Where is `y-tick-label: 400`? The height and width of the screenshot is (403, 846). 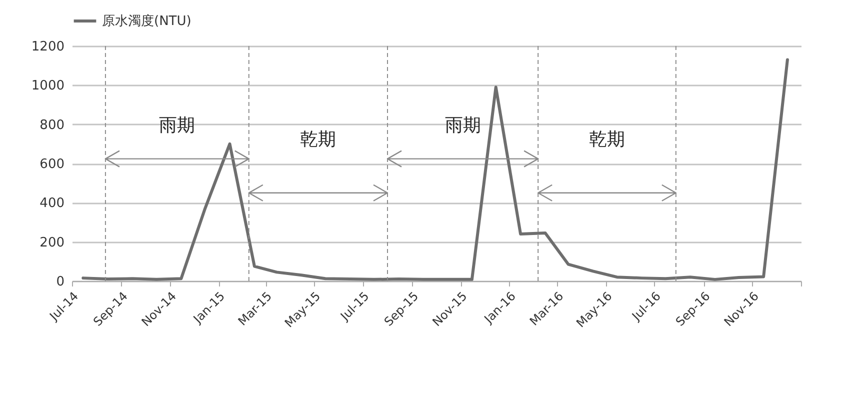 y-tick-label: 400 is located at coordinates (52, 204).